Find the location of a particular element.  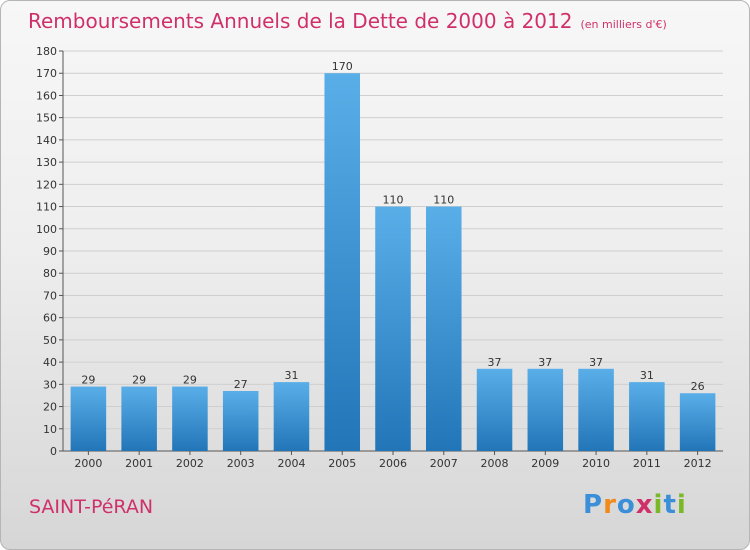

y-tick-label: 170 is located at coordinates (46, 73).